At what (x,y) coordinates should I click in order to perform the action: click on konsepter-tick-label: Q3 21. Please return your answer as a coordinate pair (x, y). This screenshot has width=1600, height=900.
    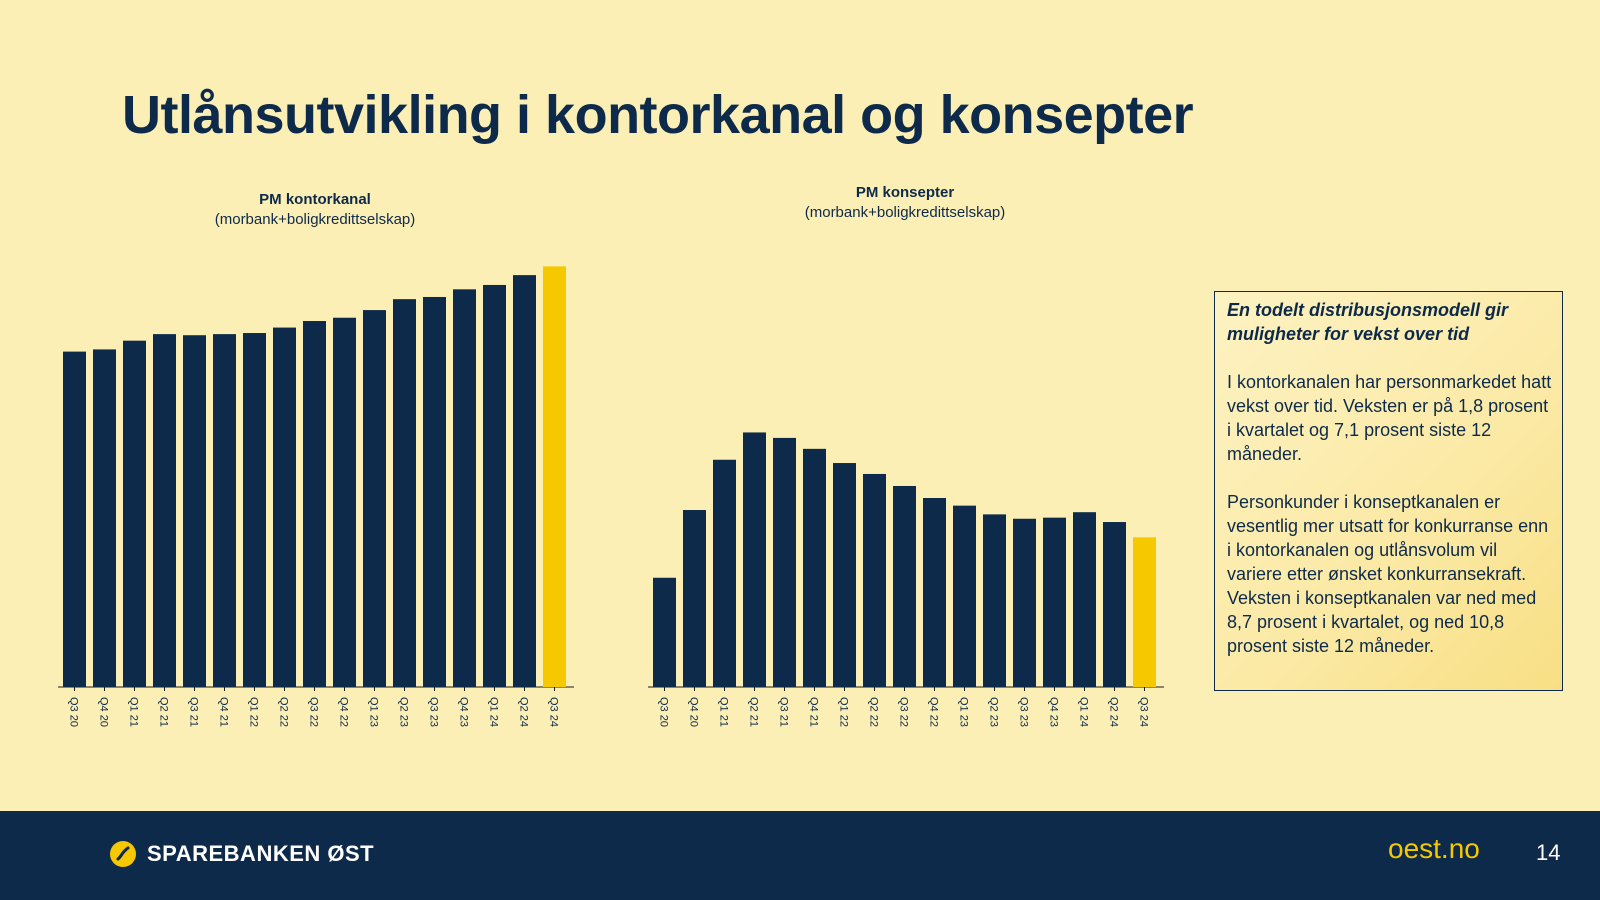
    Looking at the image, I should click on (784, 712).